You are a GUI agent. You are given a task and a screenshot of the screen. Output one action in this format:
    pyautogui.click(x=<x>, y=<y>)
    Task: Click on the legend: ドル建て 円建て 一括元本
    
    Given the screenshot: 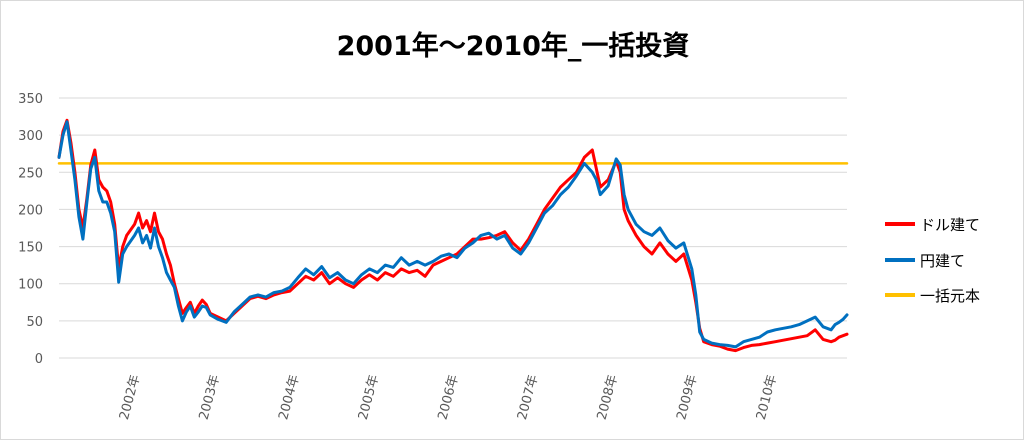 What is the action you would take?
    pyautogui.click(x=932, y=260)
    